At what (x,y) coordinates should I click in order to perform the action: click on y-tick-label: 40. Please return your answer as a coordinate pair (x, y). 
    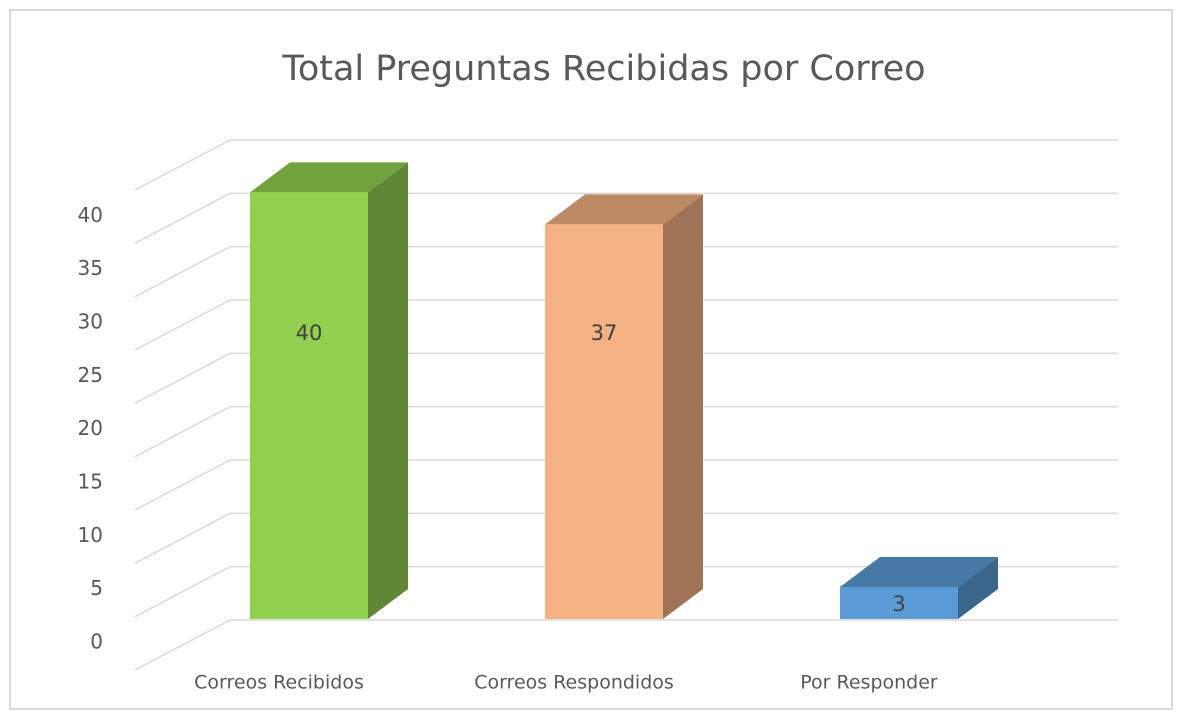
    Looking at the image, I should click on (90, 215).